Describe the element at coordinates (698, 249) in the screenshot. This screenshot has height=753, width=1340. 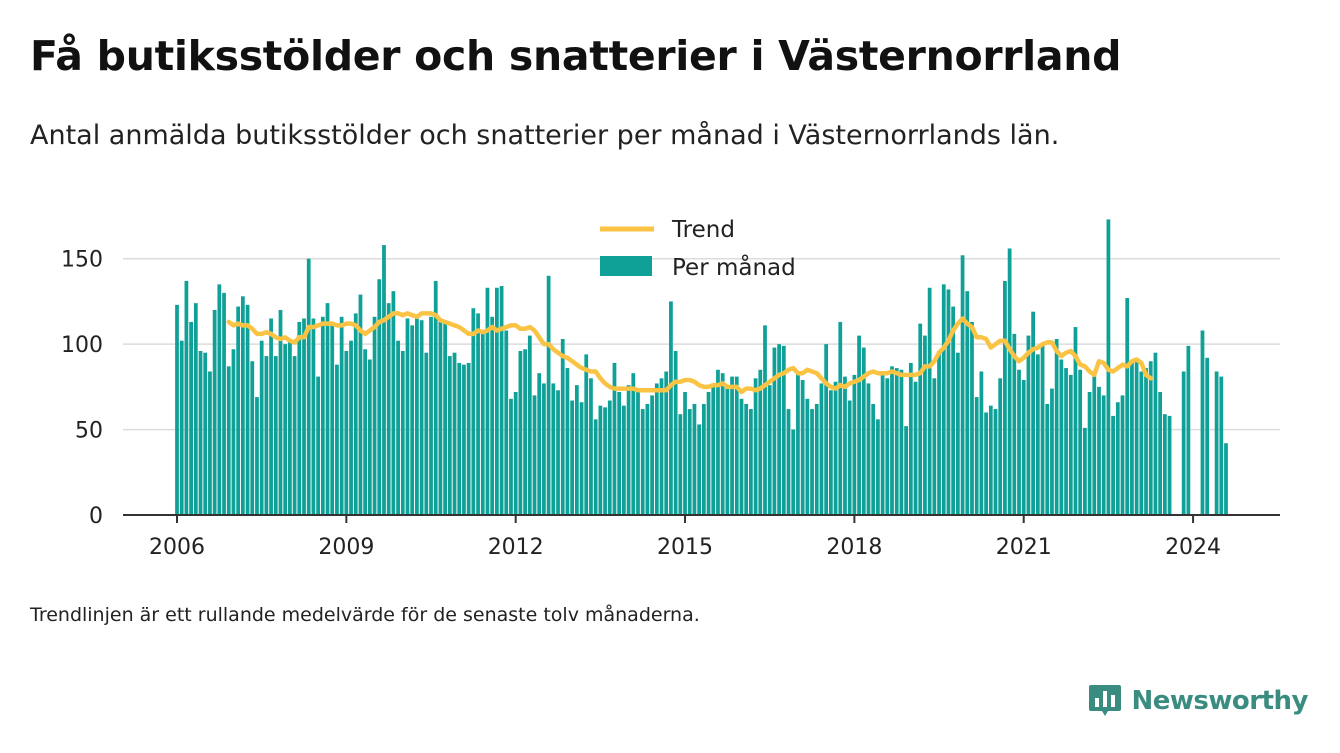
I see `legend: Trend Per månad` at that location.